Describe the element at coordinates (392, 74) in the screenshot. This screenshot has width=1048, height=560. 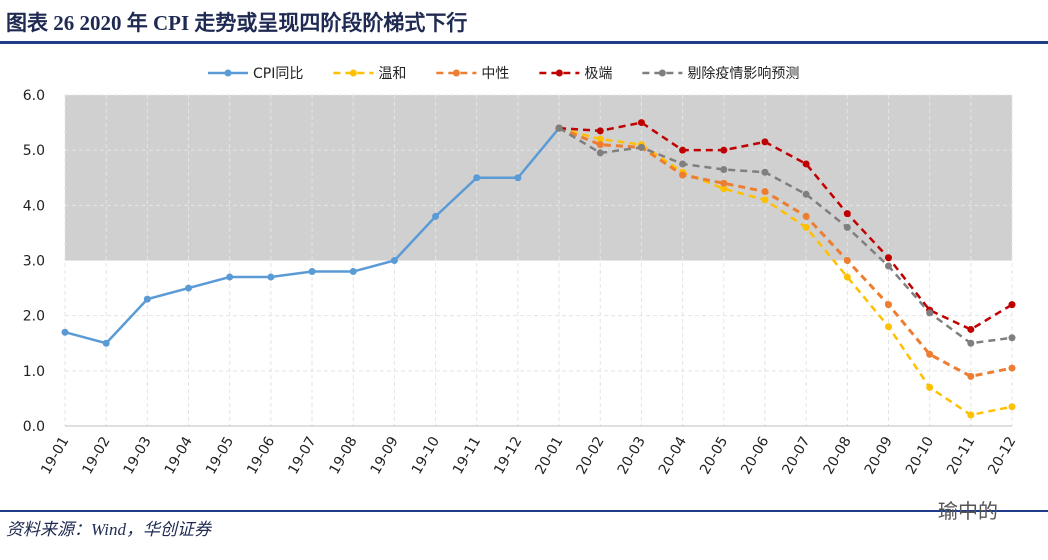
I see `legend-label: 温和` at that location.